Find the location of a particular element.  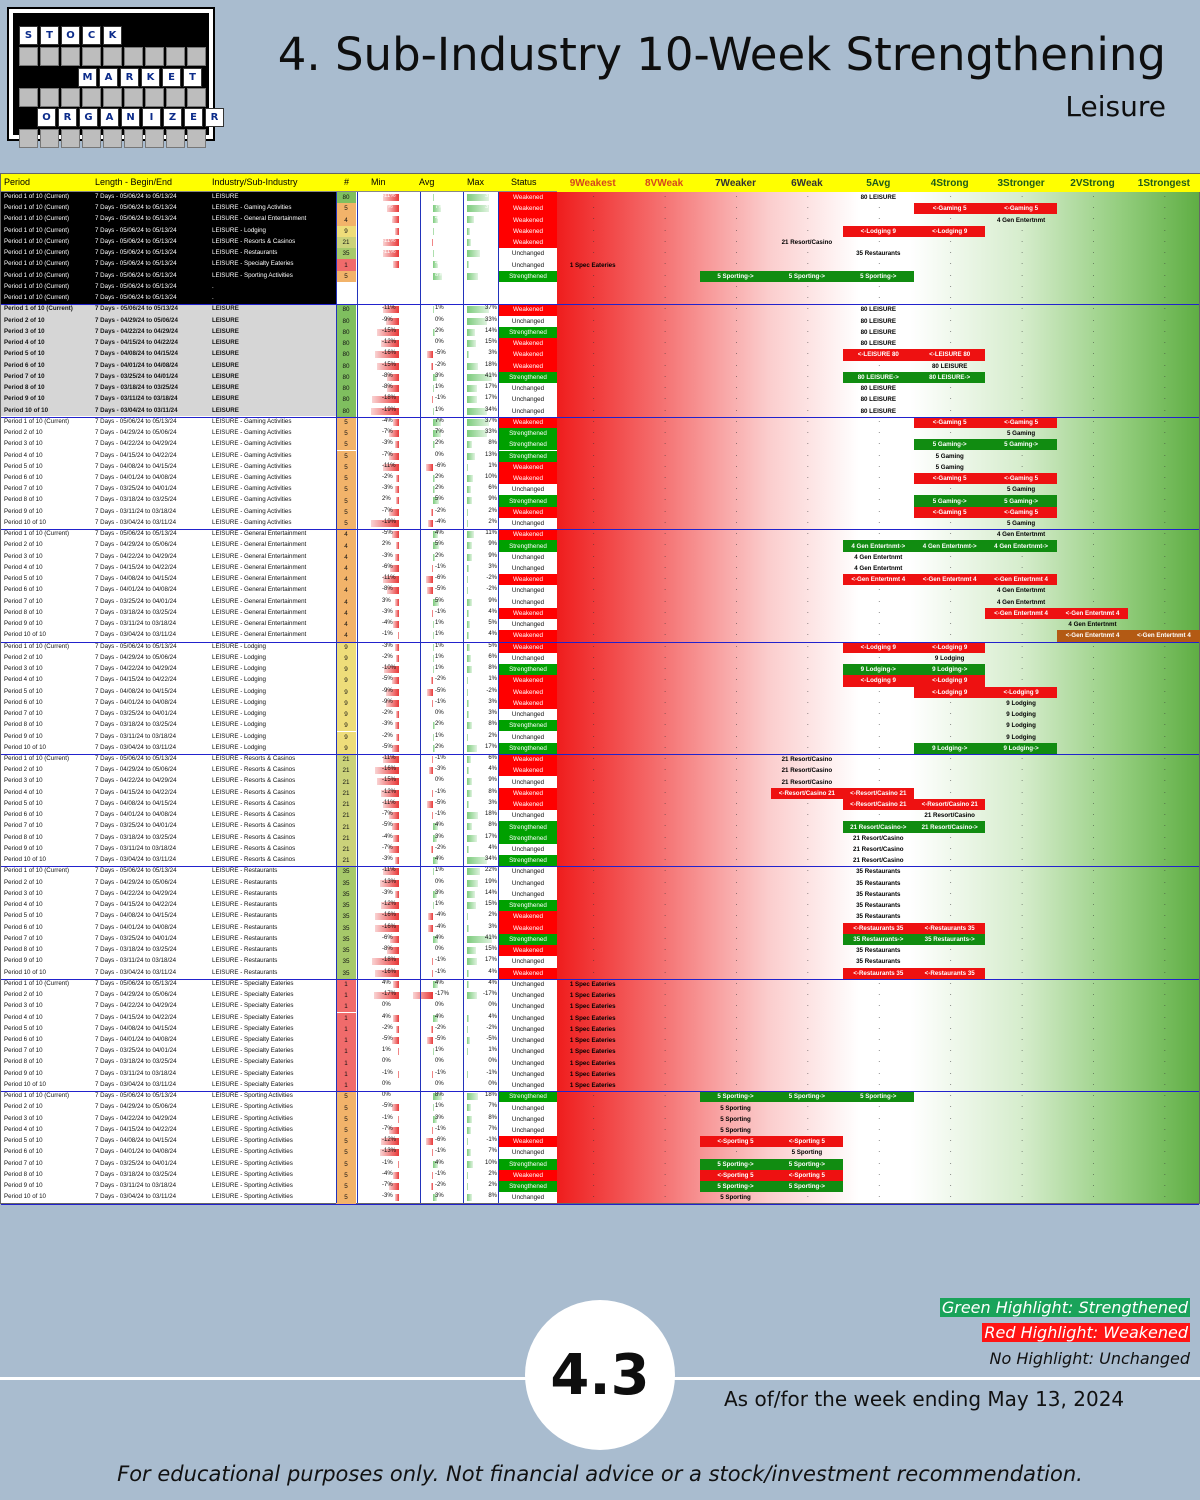

min-cell: -3% is located at coordinates (382, 860).